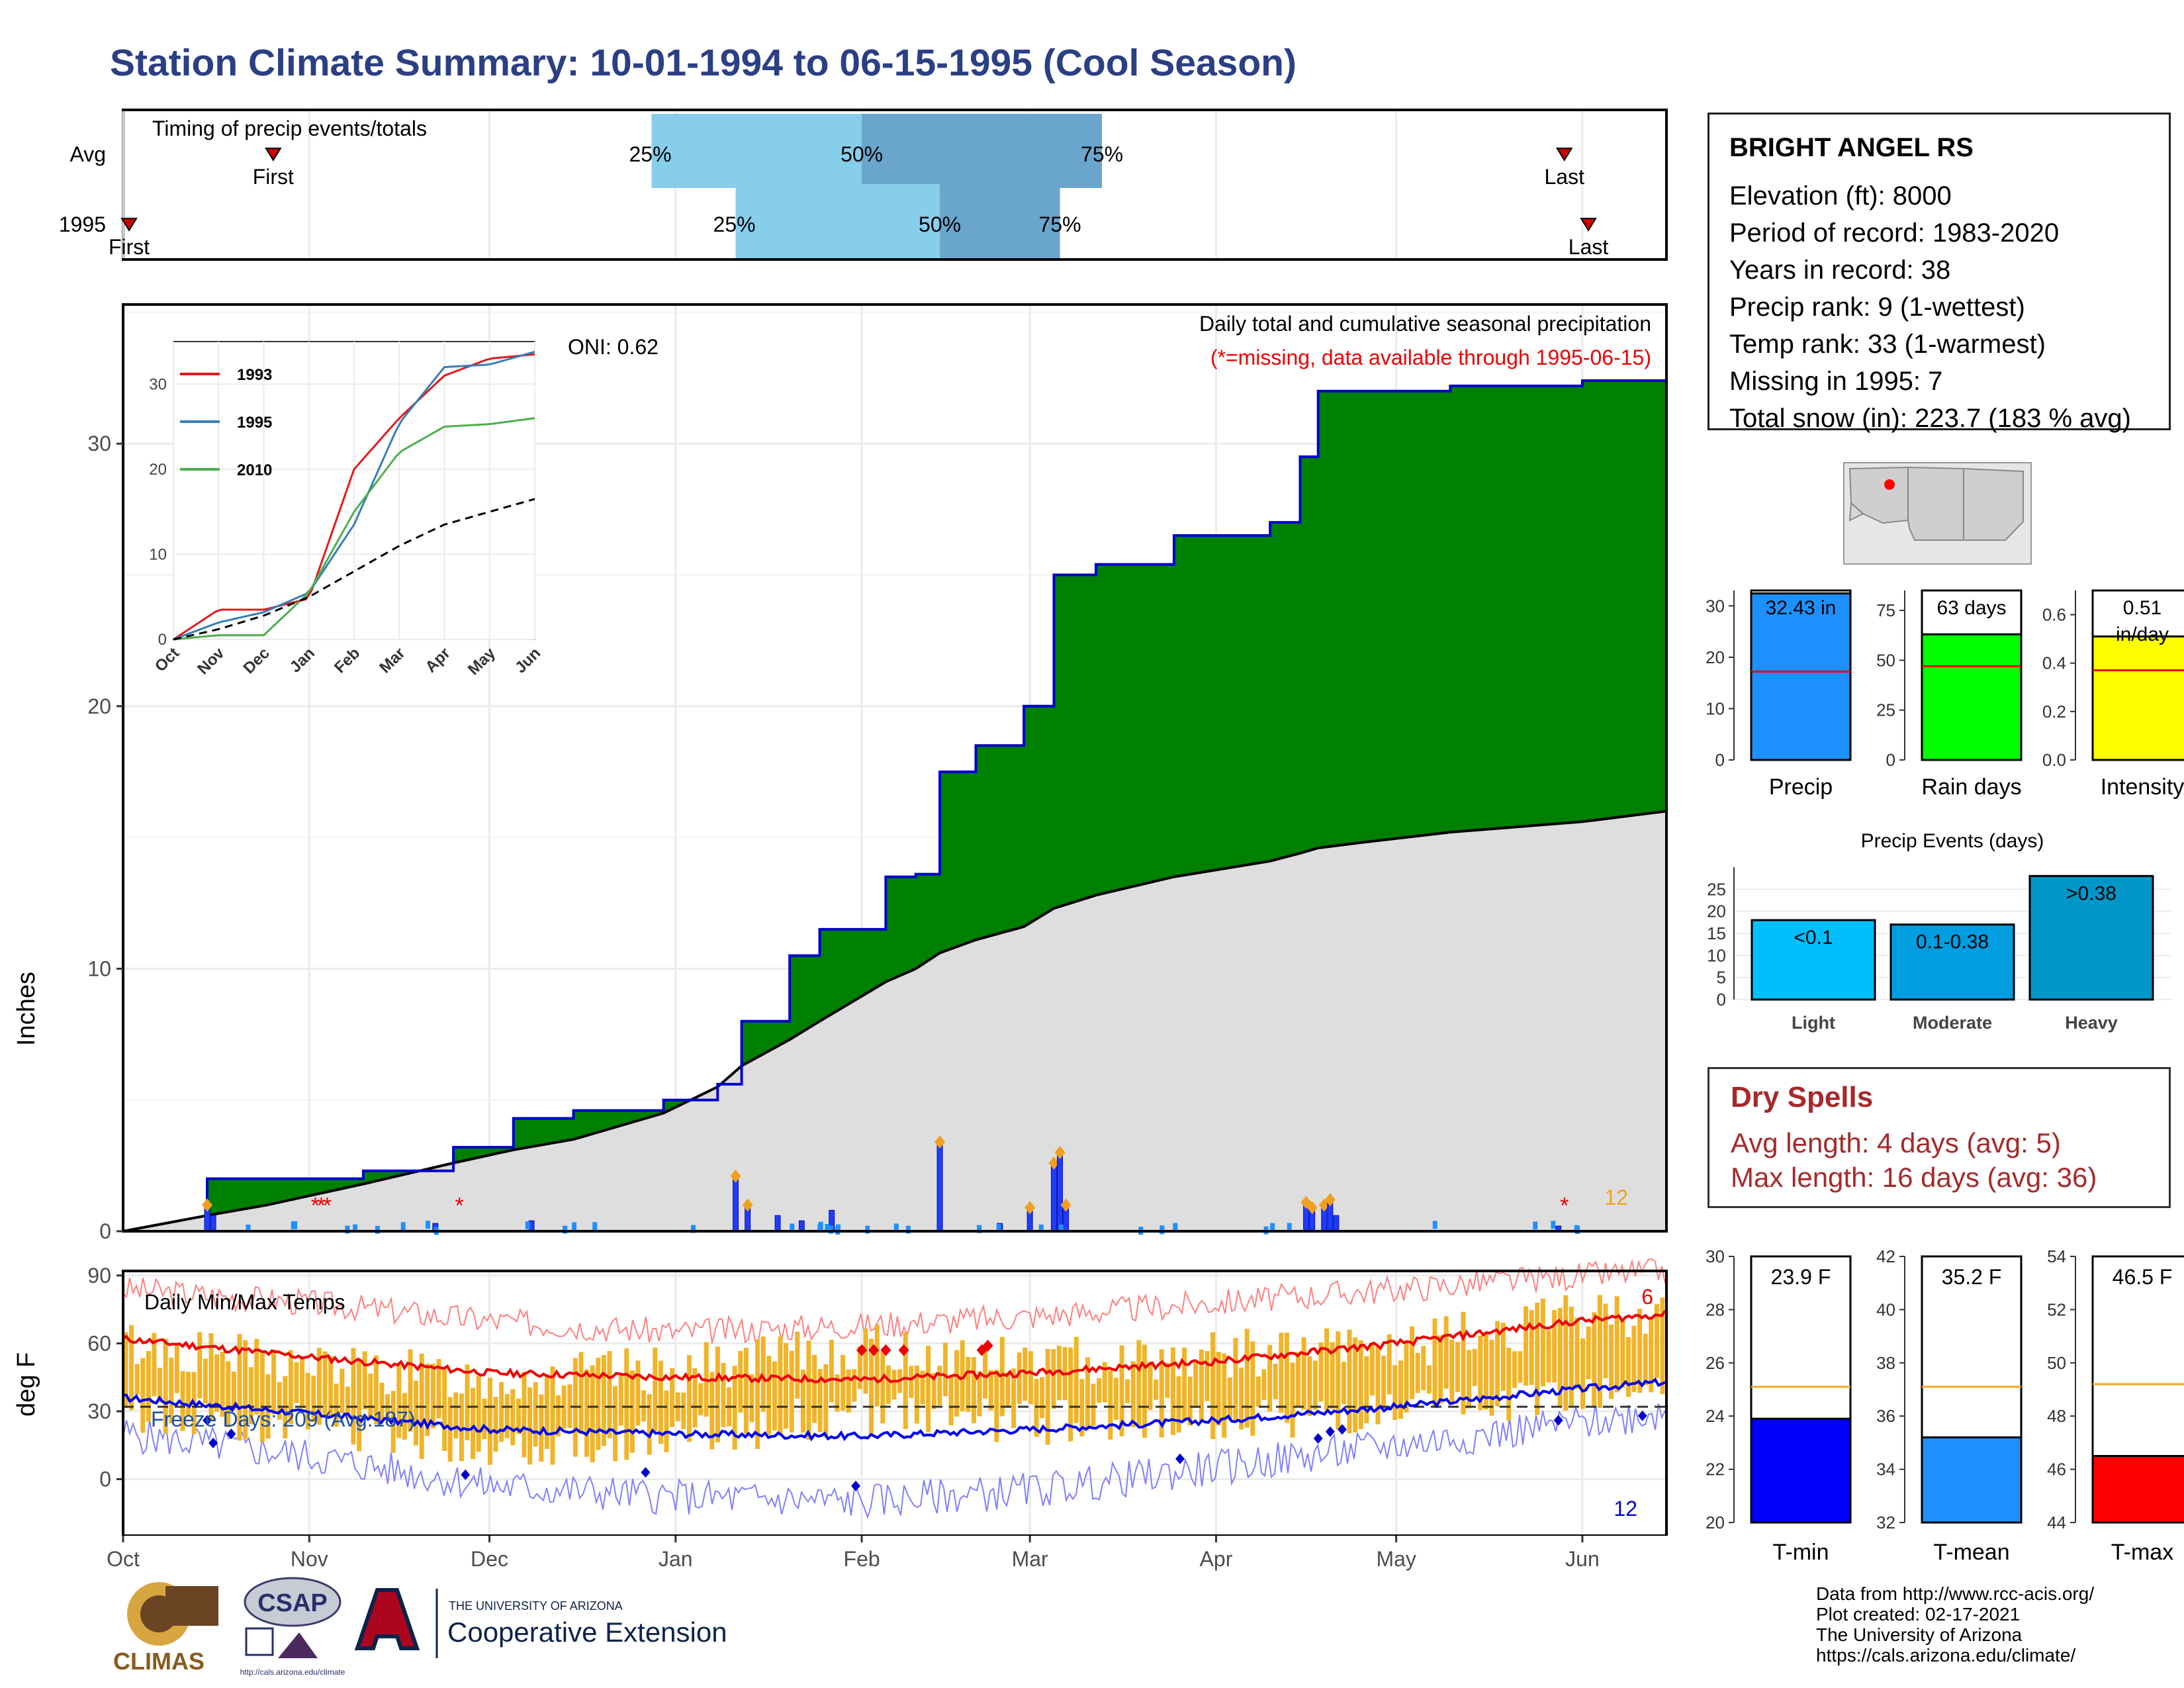  What do you see at coordinates (983, 151) in the screenshot?
I see `timing-box-upper` at bounding box center [983, 151].